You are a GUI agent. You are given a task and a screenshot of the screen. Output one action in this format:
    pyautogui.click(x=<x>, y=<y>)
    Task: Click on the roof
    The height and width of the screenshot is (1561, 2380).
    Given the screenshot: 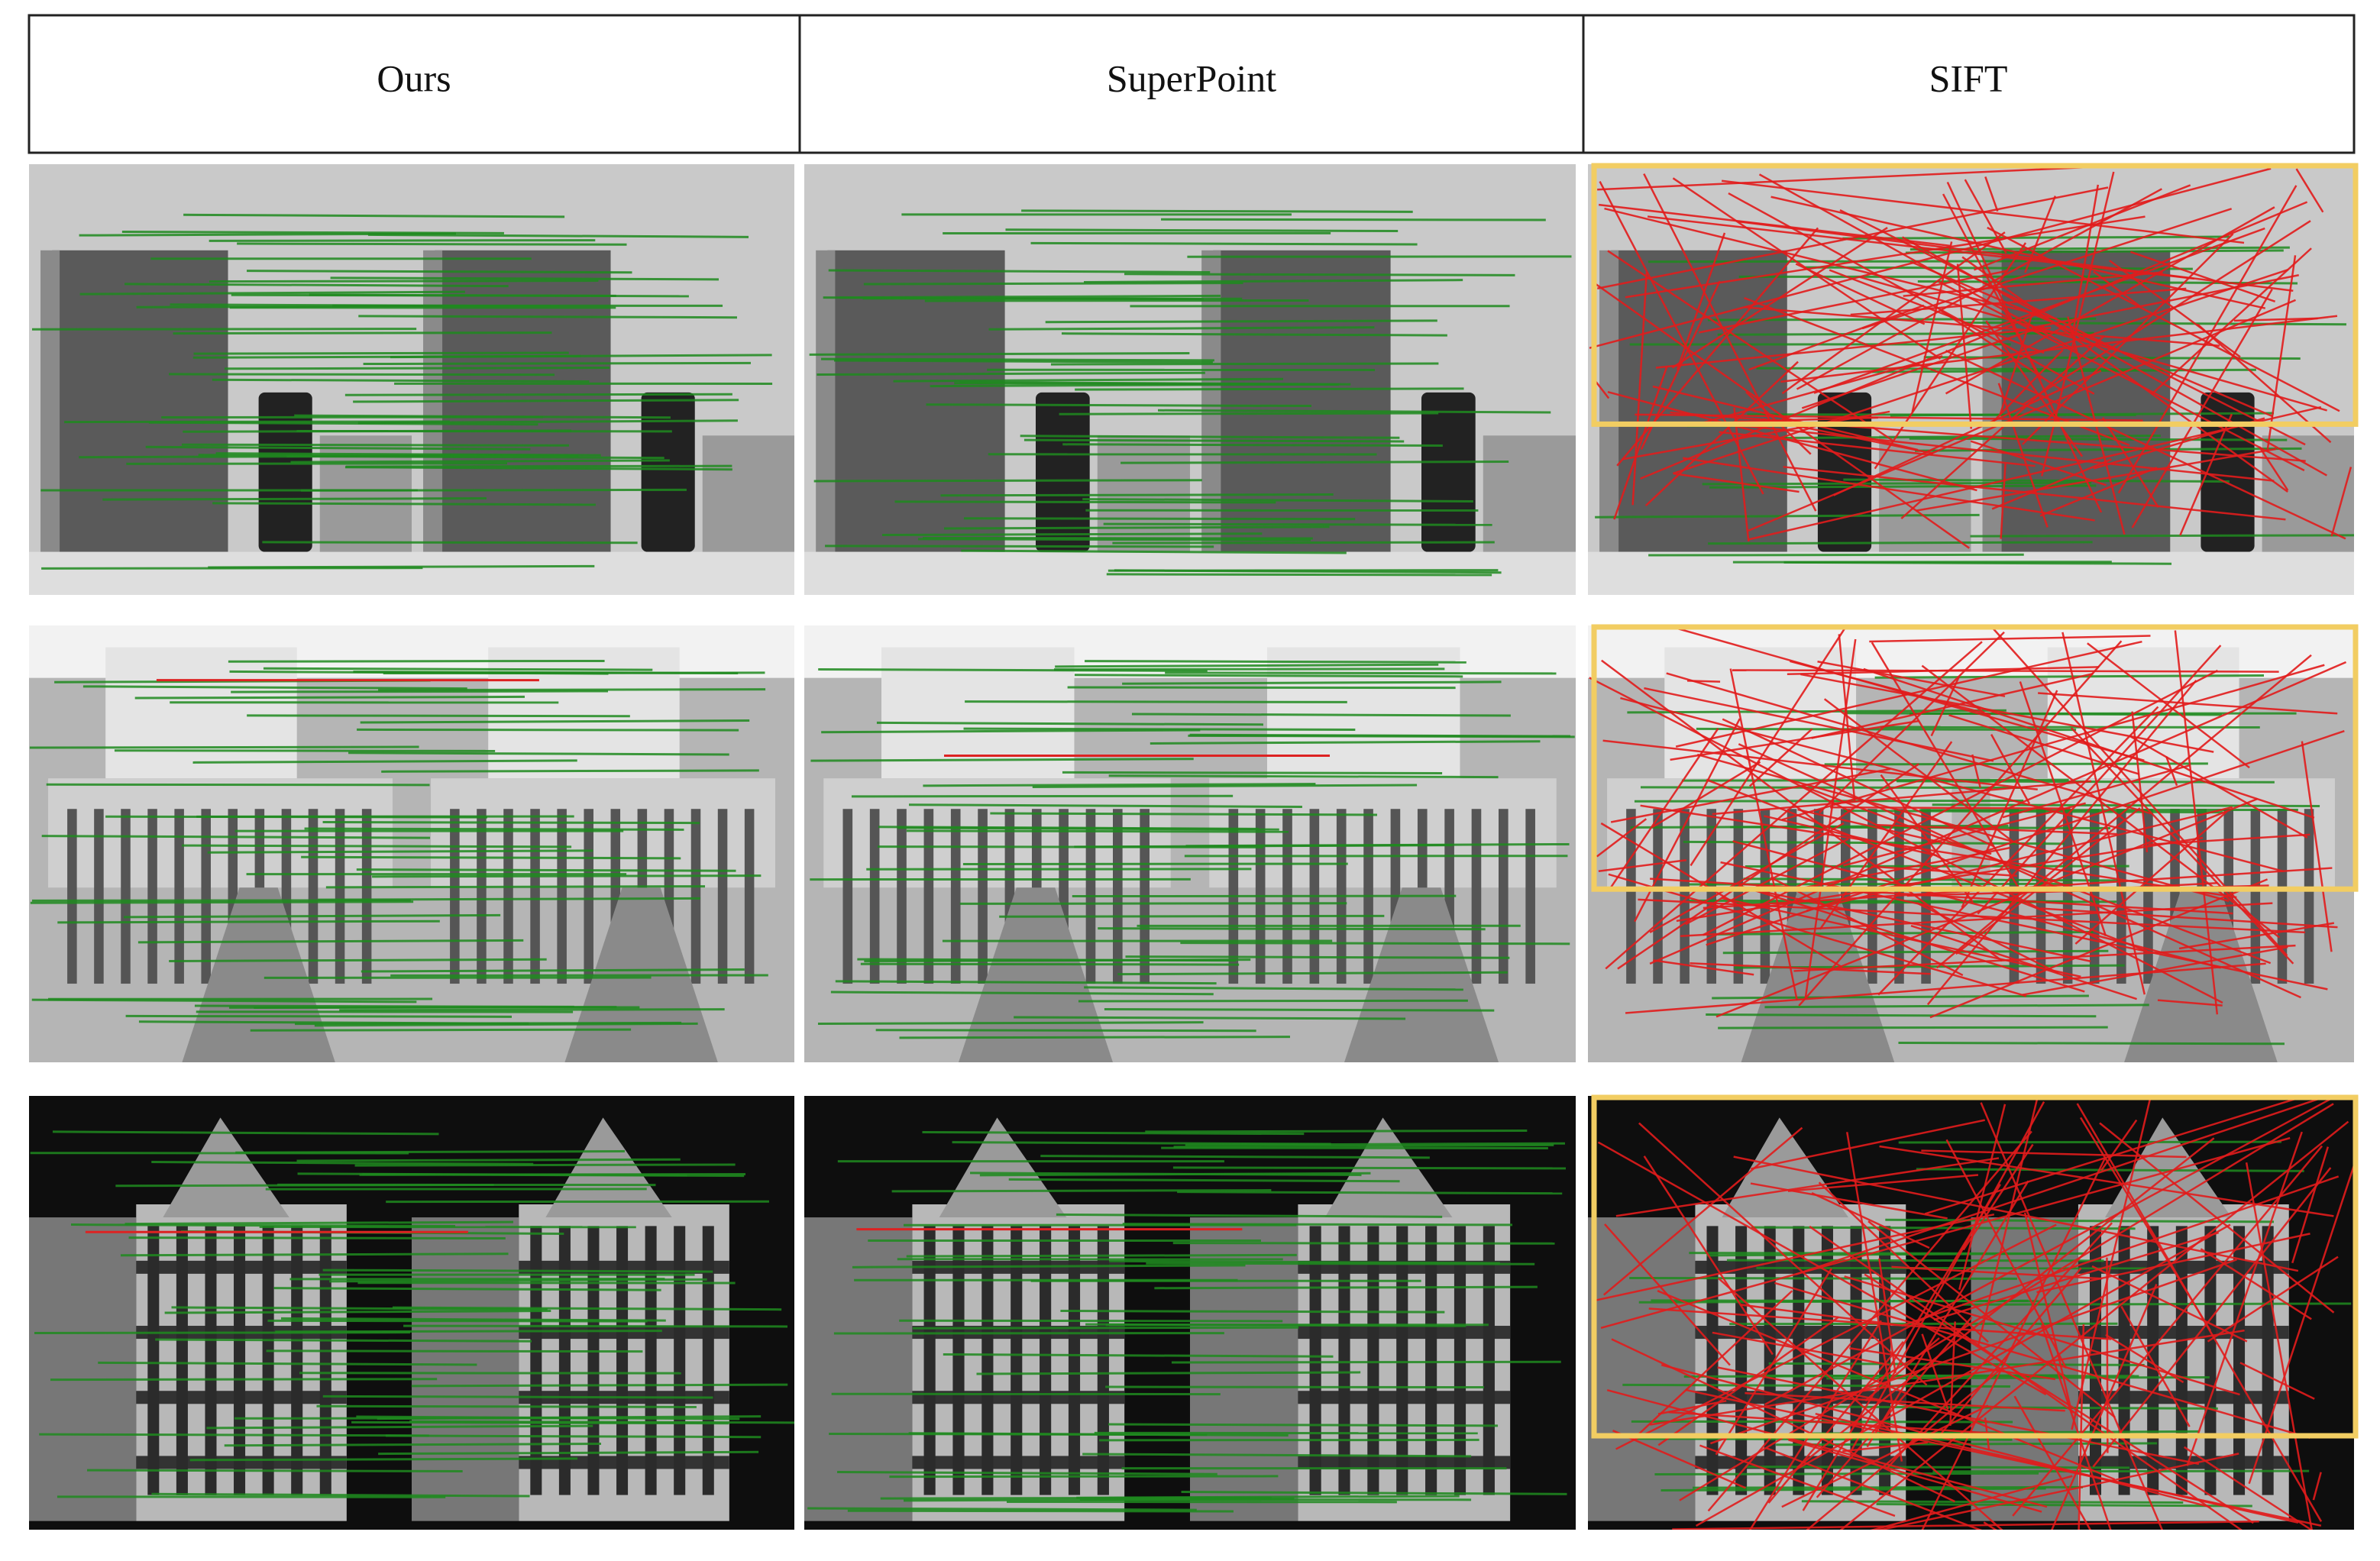 What is the action you would take?
    pyautogui.click(x=1003, y=1168)
    